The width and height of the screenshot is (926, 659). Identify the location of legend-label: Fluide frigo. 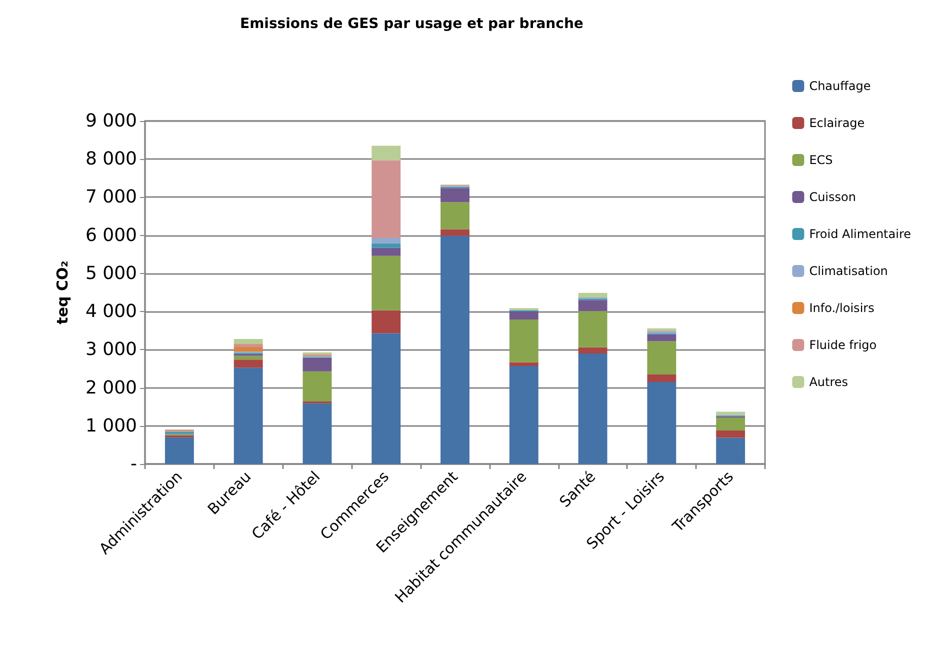
(843, 345).